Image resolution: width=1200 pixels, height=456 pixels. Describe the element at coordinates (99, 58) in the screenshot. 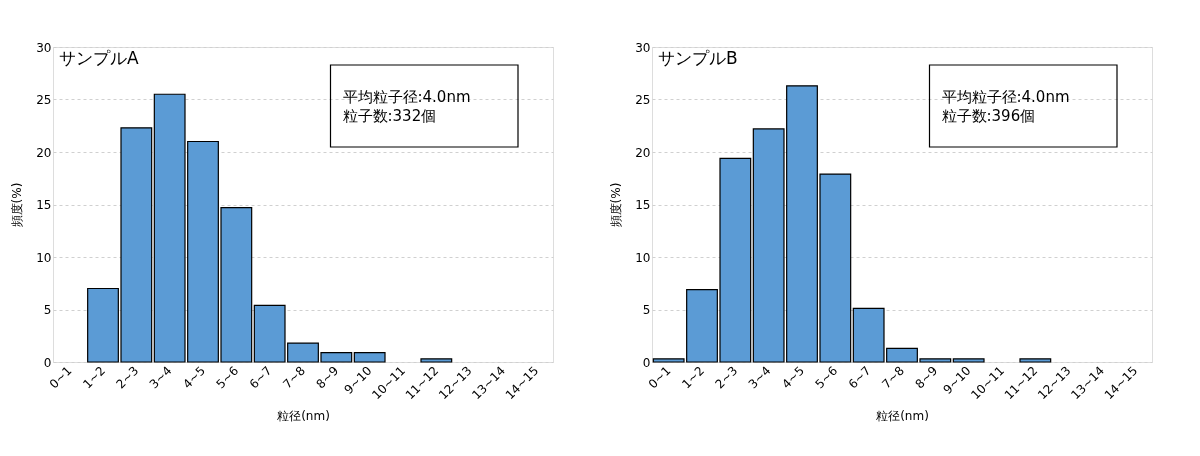

I see `chart-title: サンプルA` at that location.